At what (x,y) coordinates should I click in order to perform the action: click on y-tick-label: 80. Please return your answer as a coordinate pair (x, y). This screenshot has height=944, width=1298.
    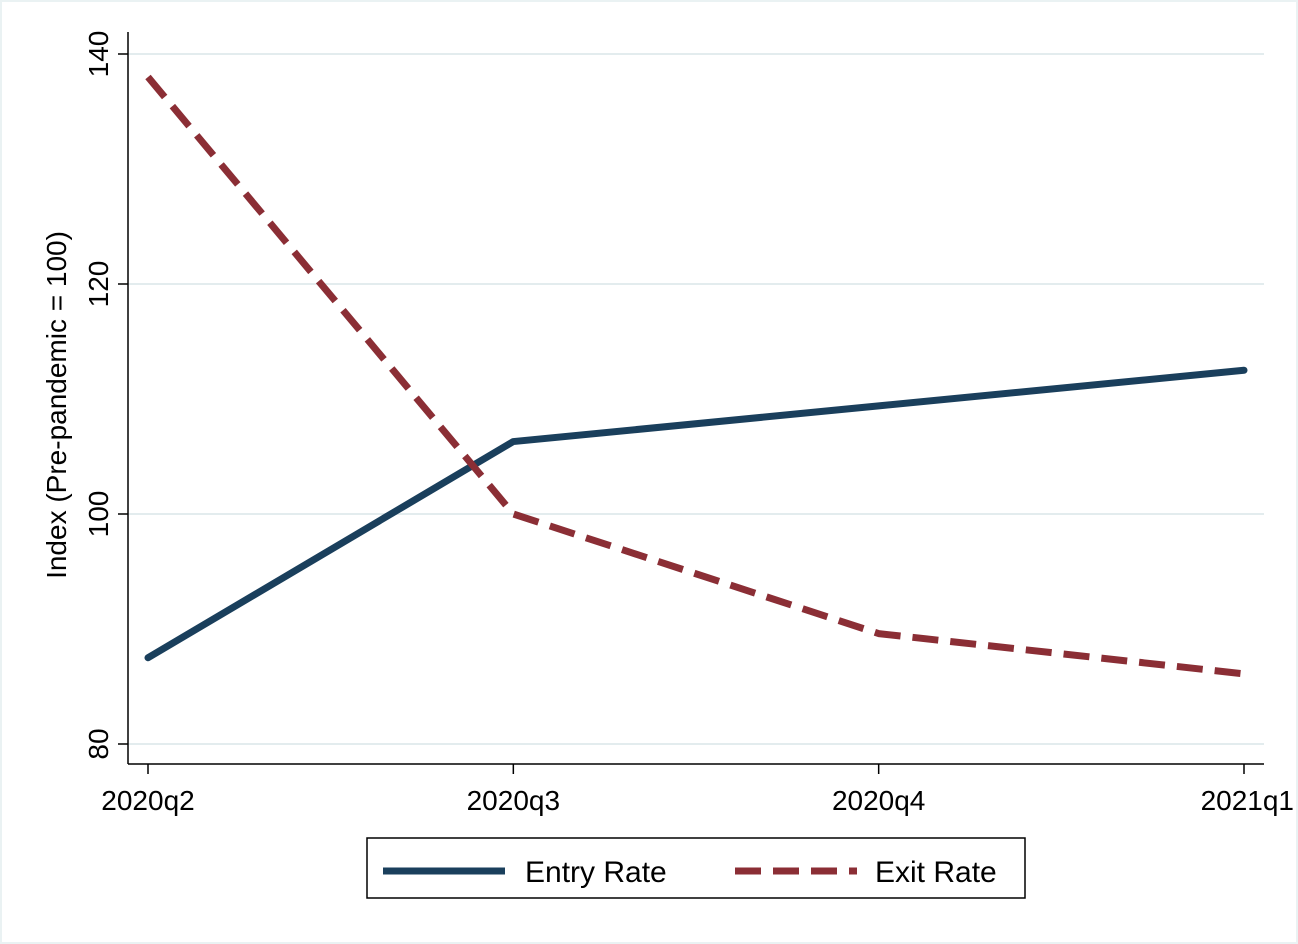
    Looking at the image, I should click on (98, 743).